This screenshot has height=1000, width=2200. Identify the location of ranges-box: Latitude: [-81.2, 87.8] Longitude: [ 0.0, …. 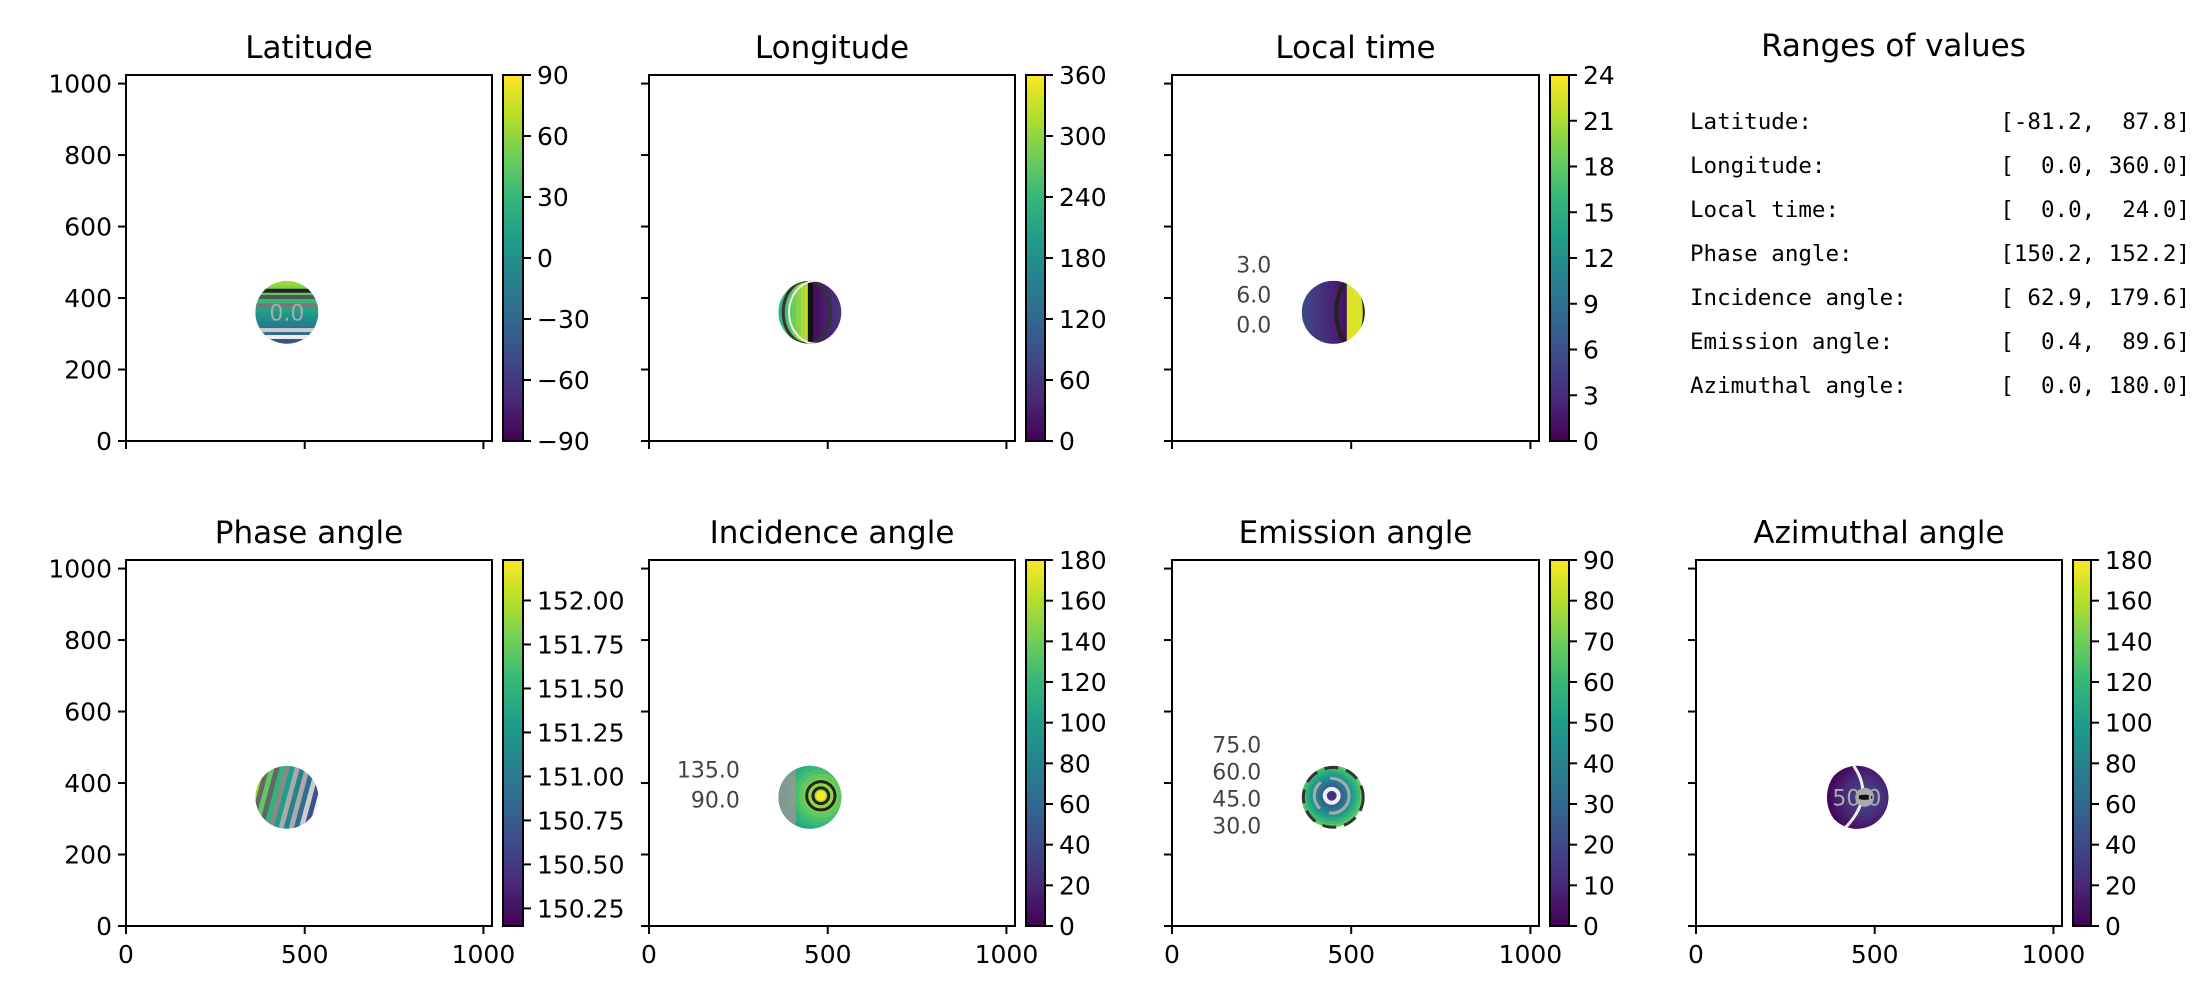
(1940, 254).